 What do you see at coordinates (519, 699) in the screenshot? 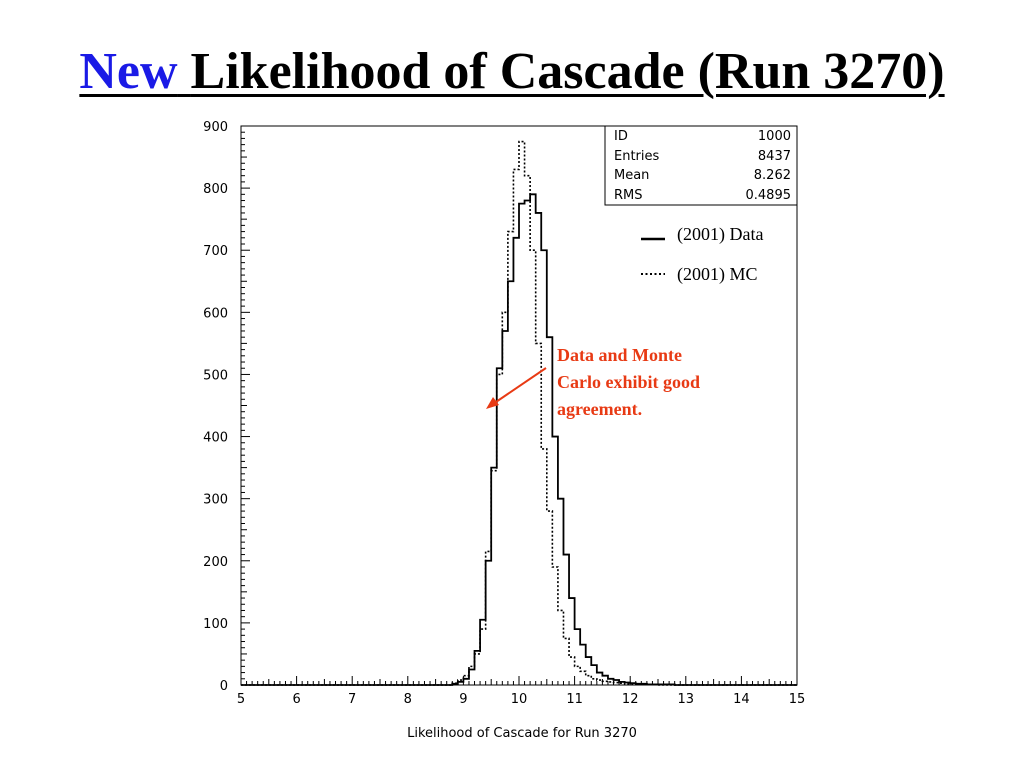
I see `x-tick-label: 10` at bounding box center [519, 699].